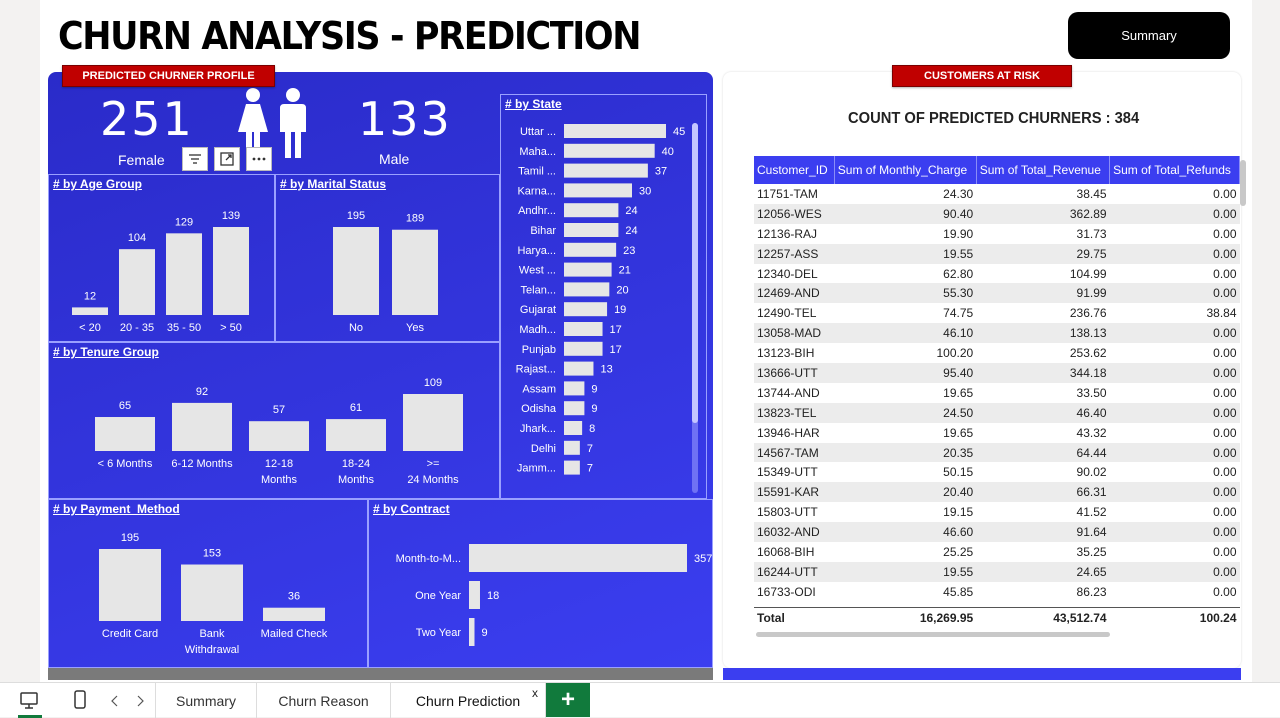 Image resolution: width=1280 pixels, height=718 pixels. What do you see at coordinates (794, 571) in the screenshot?
I see `cell-customer-id: 16244-UTT` at bounding box center [794, 571].